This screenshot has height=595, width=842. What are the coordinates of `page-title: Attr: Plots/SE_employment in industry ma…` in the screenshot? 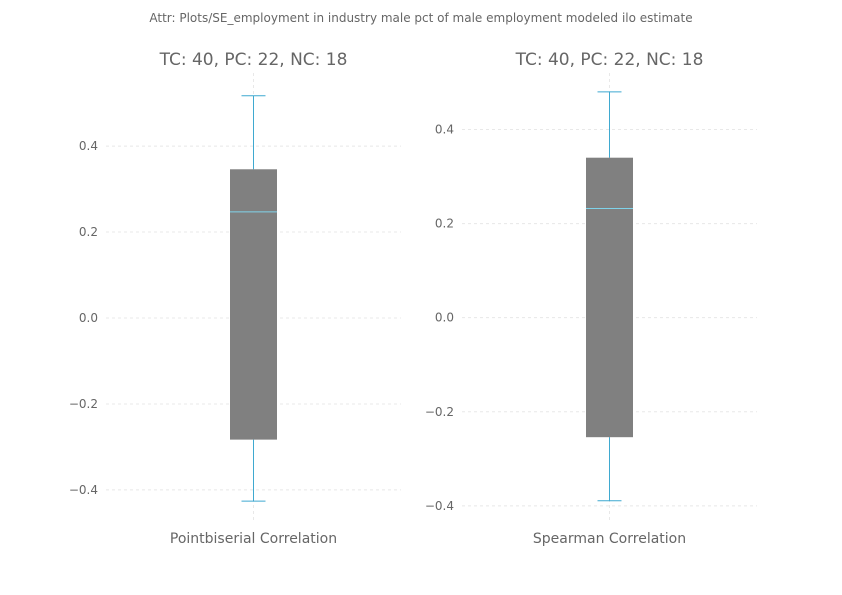 It's located at (421, 18).